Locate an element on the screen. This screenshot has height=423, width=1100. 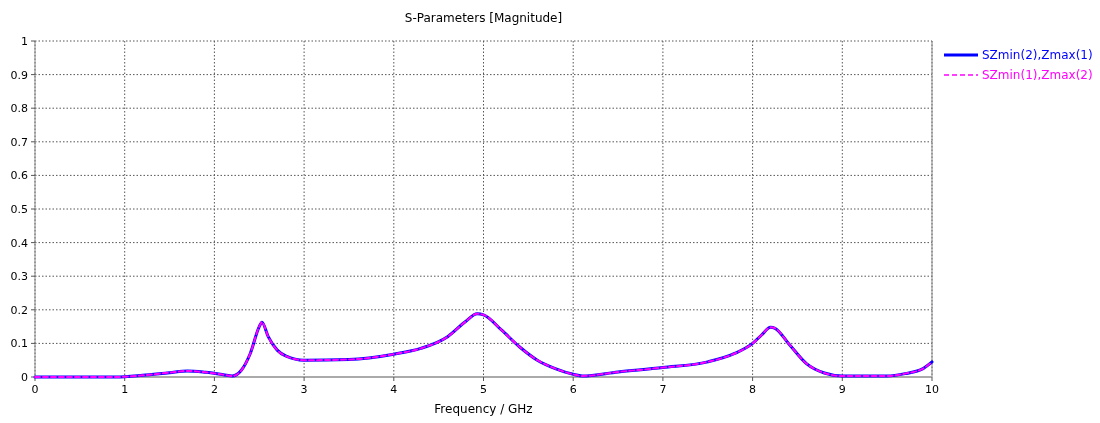
y-tick-label: 0.6 is located at coordinates (19, 176).